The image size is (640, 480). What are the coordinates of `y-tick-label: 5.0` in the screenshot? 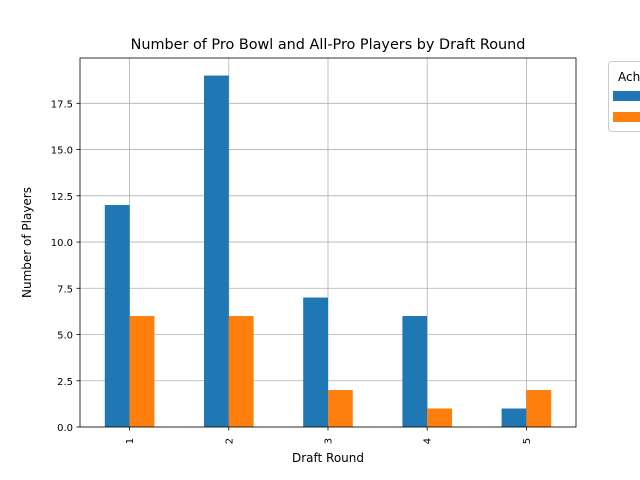 It's located at (65, 336).